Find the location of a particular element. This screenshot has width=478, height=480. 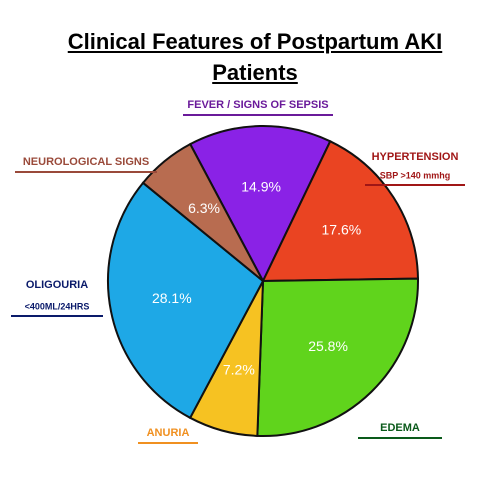

category-label: HYPERTENSION is located at coordinates (415, 157).